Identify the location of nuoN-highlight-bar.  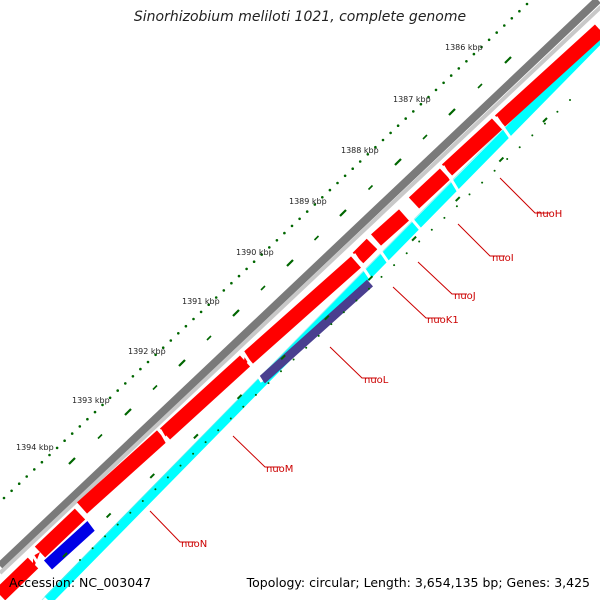
(70, 545).